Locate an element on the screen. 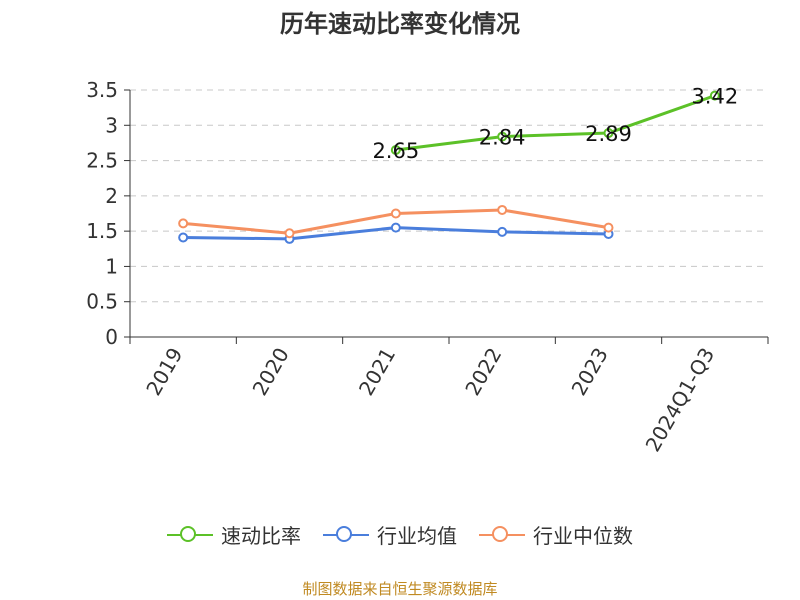 The width and height of the screenshot is (800, 600). legend: 速动比率 行业均值 行业中位数 is located at coordinates (400, 534).